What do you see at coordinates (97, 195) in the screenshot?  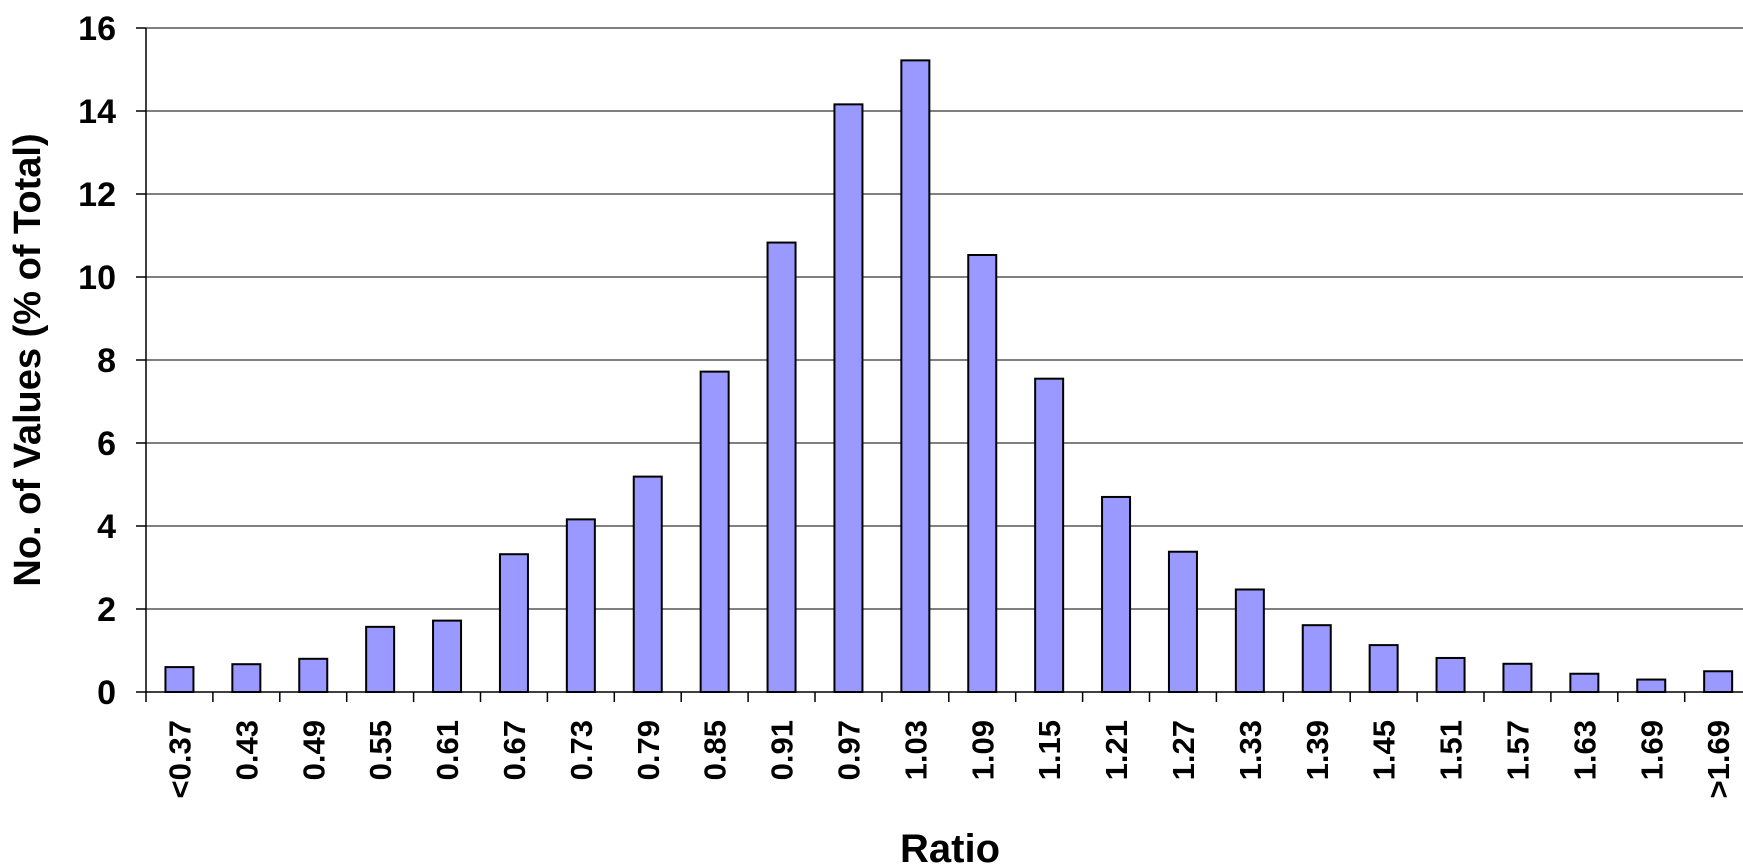 I see `y-tick-label: 12` at bounding box center [97, 195].